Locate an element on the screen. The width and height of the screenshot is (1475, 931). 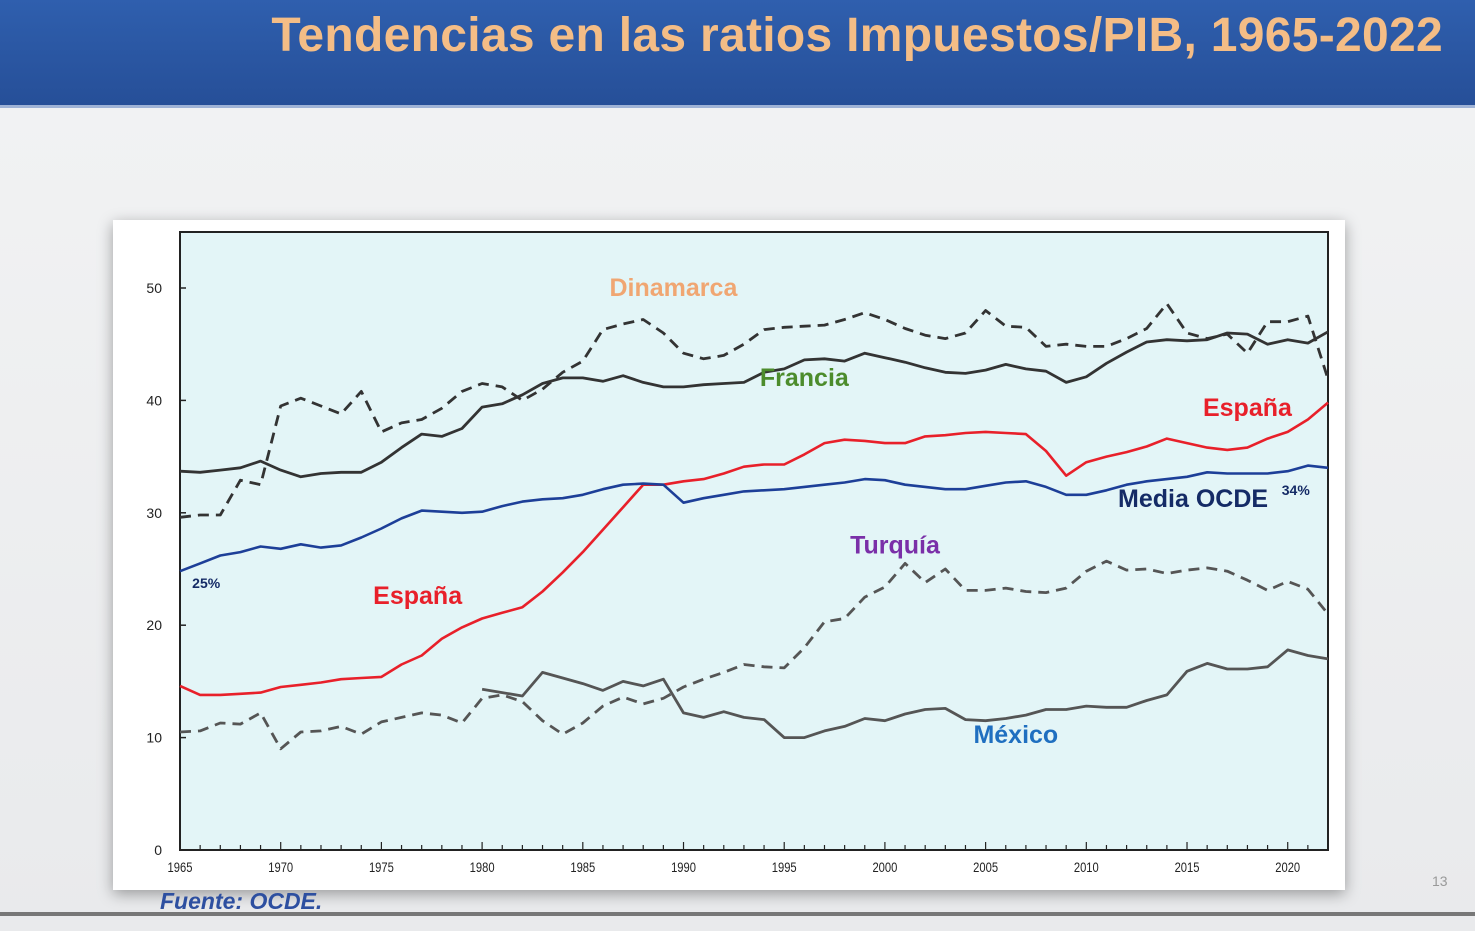
y-tick-label: 40 is located at coordinates (154, 400).